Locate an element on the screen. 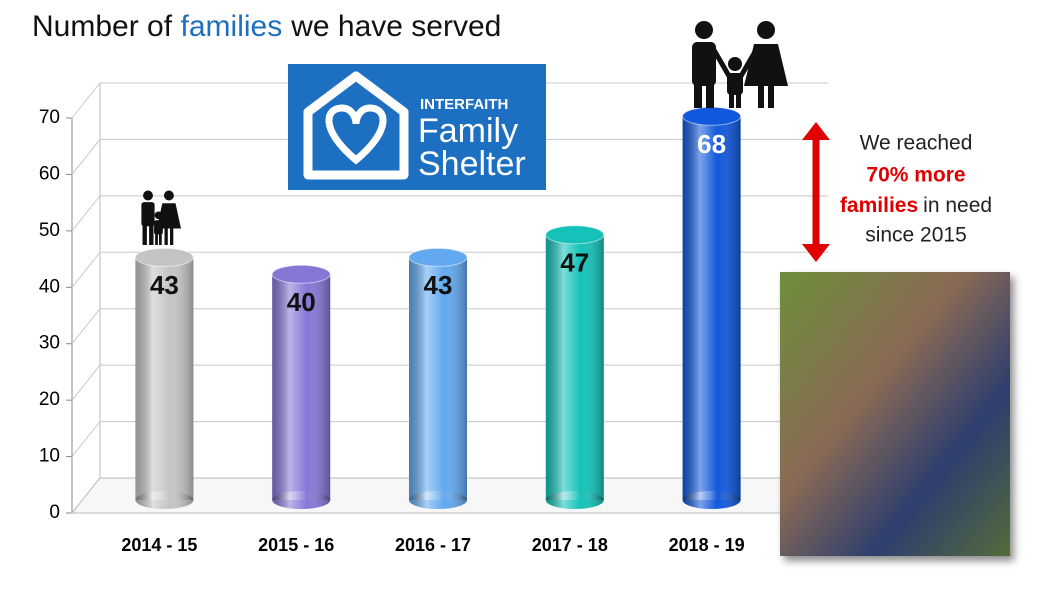 This screenshot has height=590, width=1048. logo-text: Family is located at coordinates (468, 131).